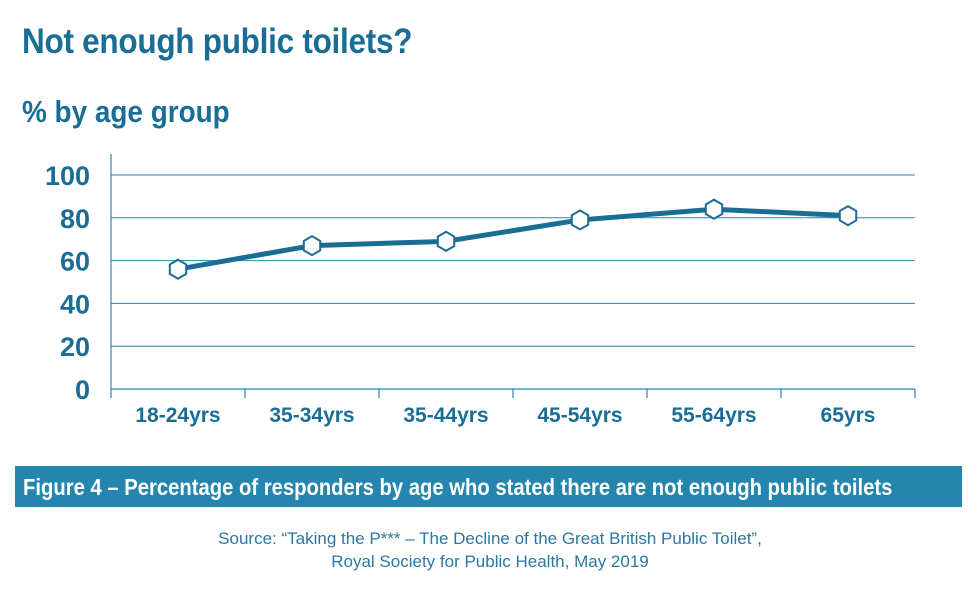  I want to click on y-tick-label-80: 80, so click(75, 219).